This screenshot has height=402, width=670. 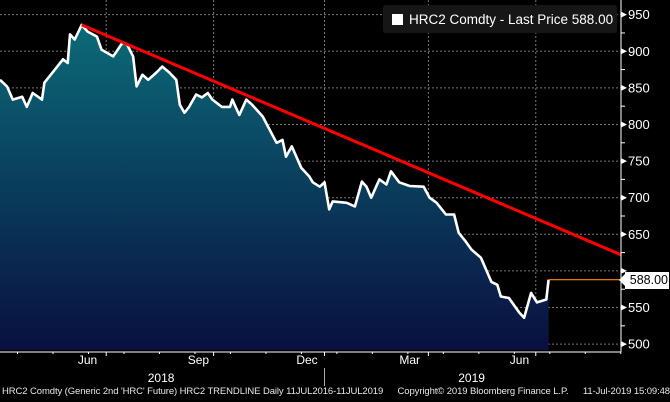 I want to click on y-tick-label: 700, so click(x=639, y=197).